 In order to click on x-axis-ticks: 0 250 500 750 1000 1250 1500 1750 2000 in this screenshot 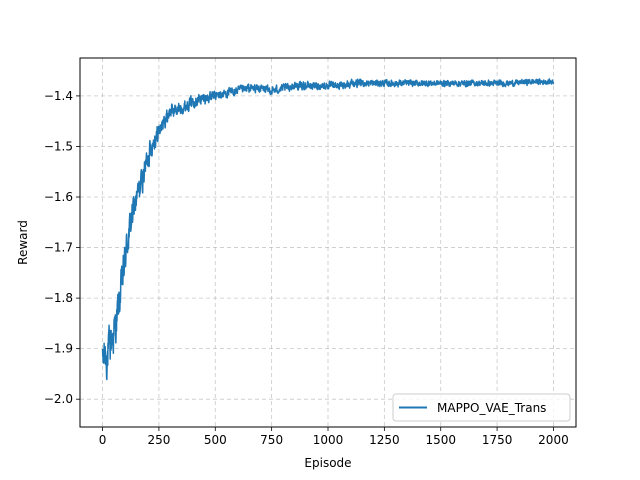, I will do `click(334, 437)`.